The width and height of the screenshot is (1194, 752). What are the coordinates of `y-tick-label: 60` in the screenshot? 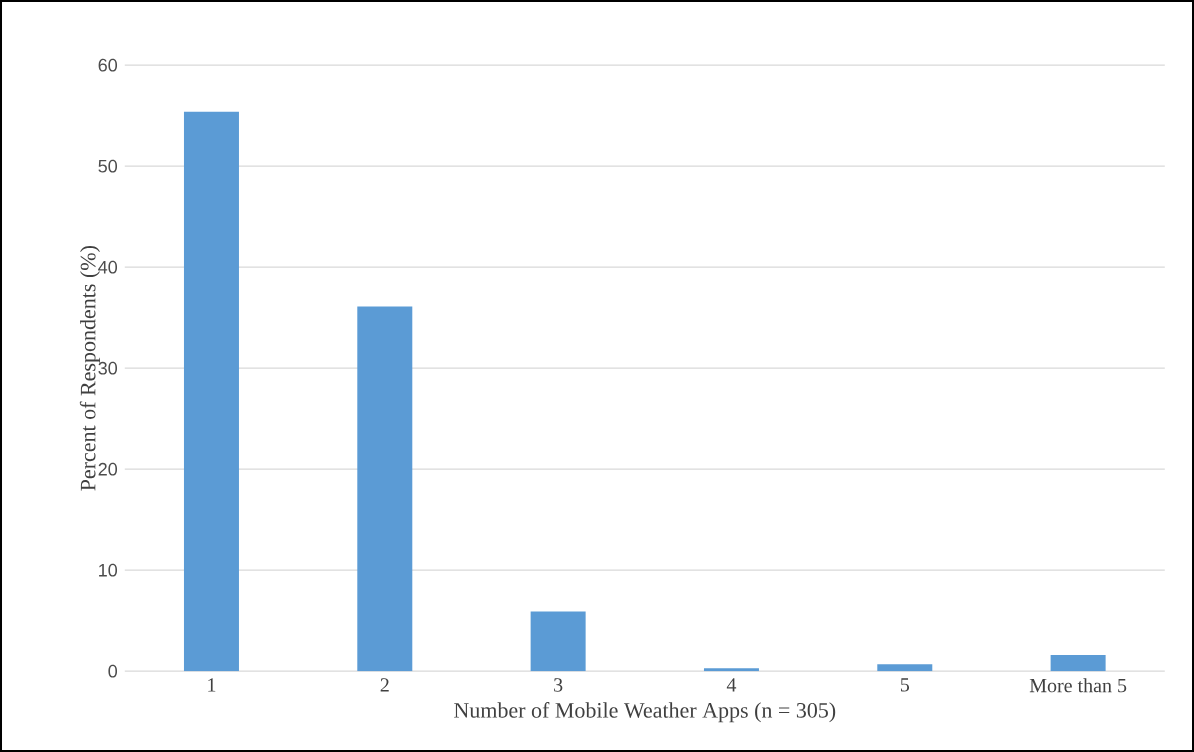 It's located at (108, 65).